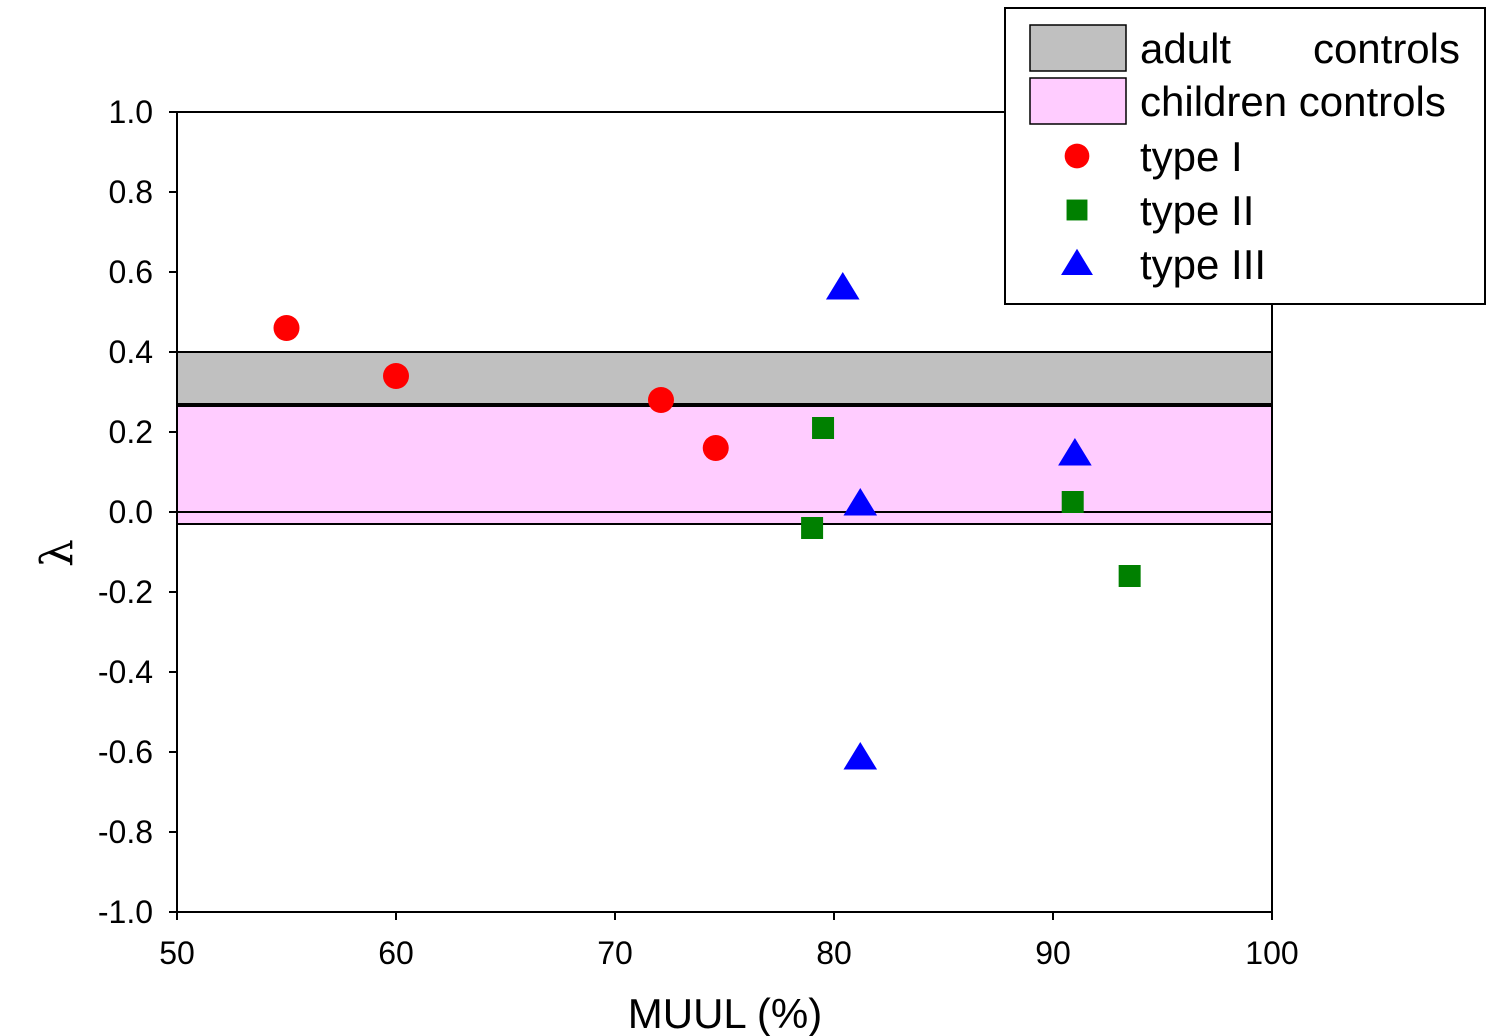 This screenshot has width=1500, height=1036. What do you see at coordinates (125, 752) in the screenshot?
I see `y-tick-label: -0.6` at bounding box center [125, 752].